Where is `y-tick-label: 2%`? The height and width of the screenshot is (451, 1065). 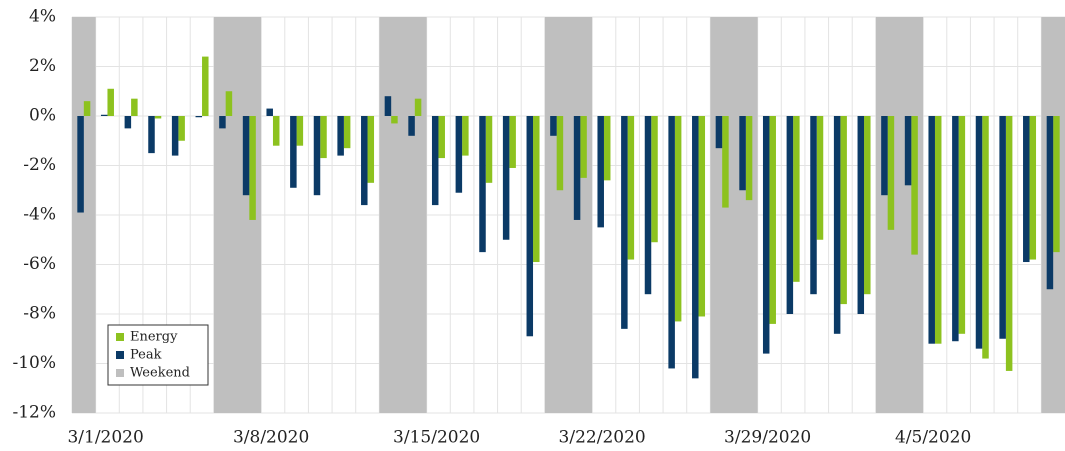 y-tick-label: 2% is located at coordinates (42, 66).